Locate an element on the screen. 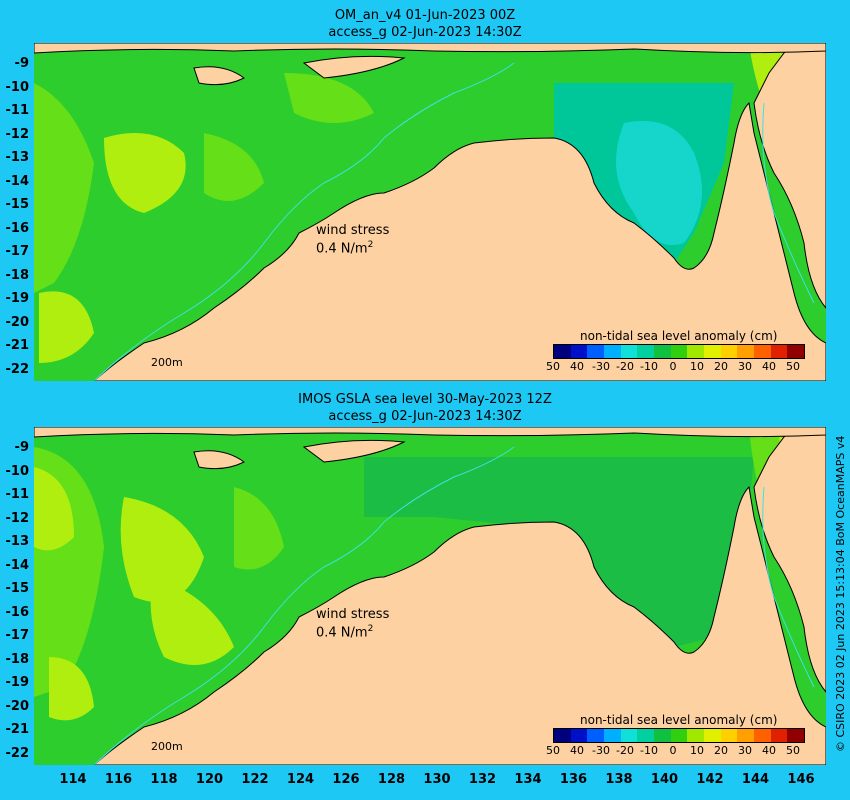  top-colorbar-title: non-tidal sea level anomaly (cm) is located at coordinates (679, 336).